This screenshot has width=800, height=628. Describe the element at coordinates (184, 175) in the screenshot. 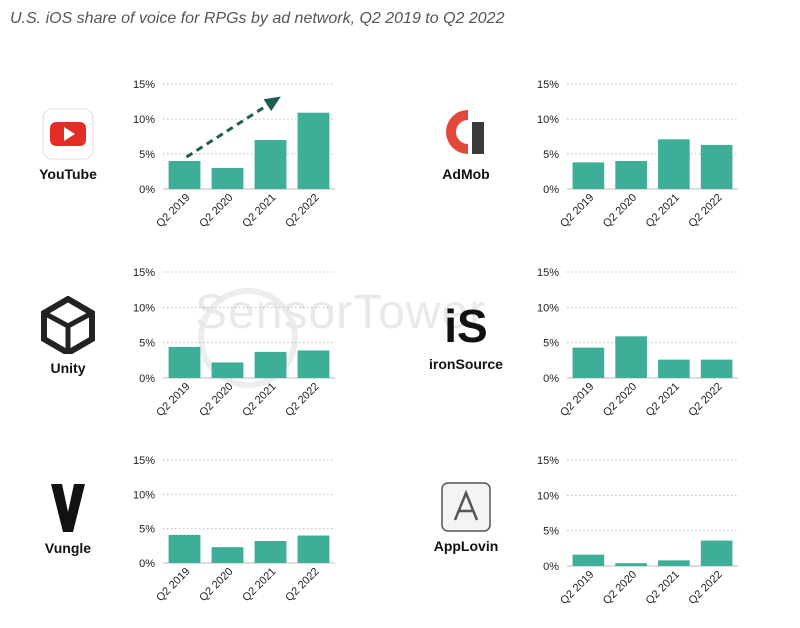

I see `youtube-bar-q2-2019` at that location.